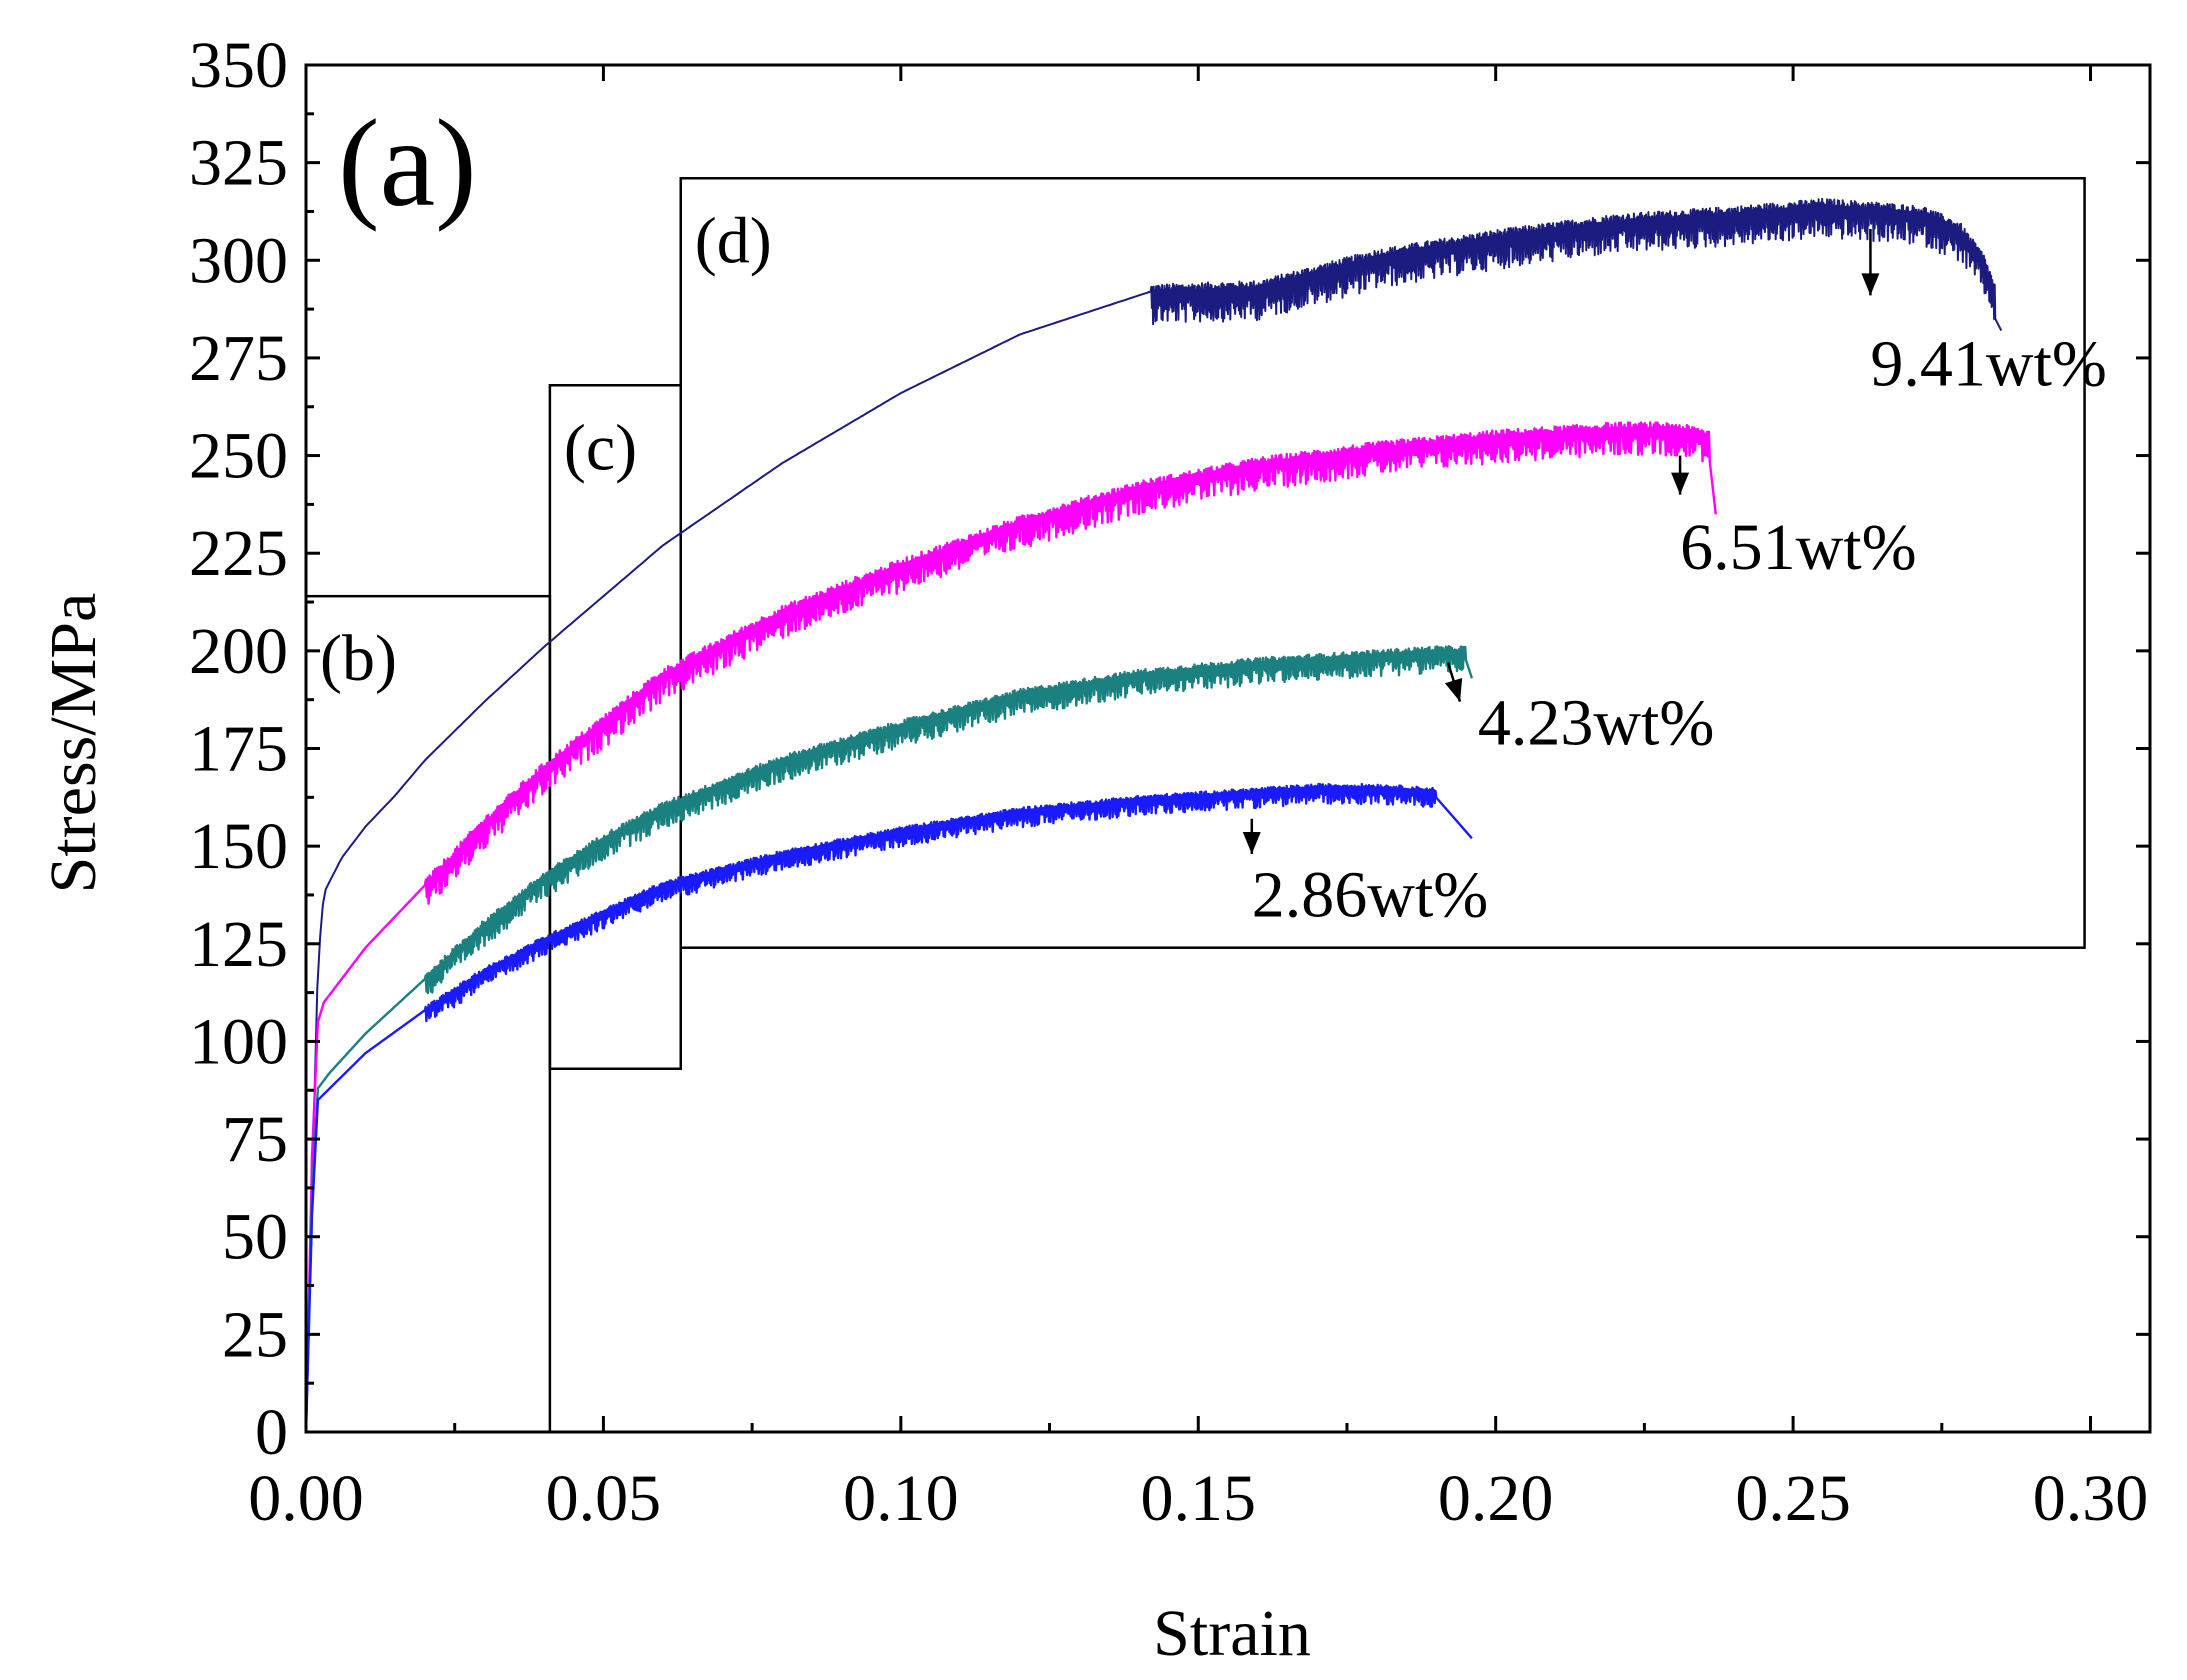  What do you see at coordinates (238, 358) in the screenshot?
I see `y-tick-label: 275` at bounding box center [238, 358].